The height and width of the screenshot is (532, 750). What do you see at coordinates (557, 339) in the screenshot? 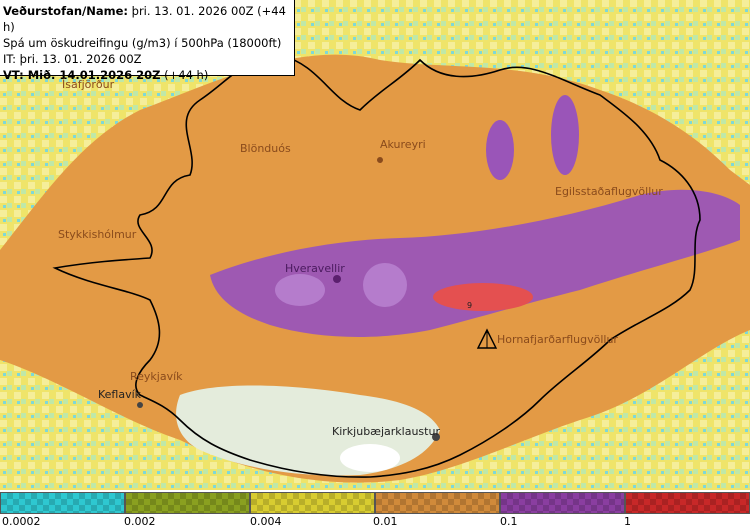
I see `place-hornafjordur: Hornafjarðarflugvöllur` at bounding box center [557, 339].